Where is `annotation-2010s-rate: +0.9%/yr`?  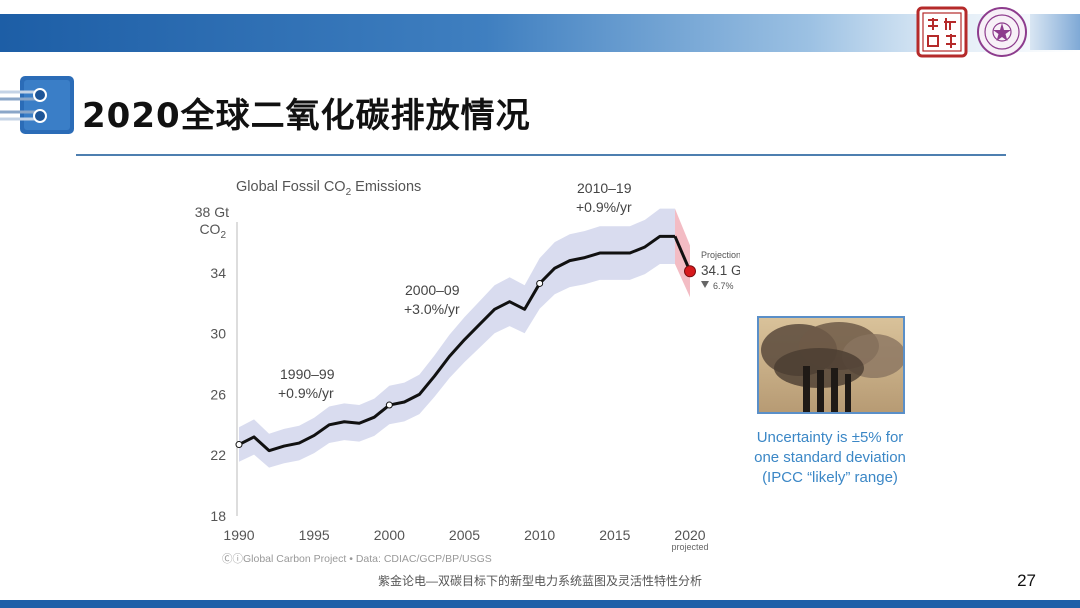 annotation-2010s-rate: +0.9%/yr is located at coordinates (604, 207).